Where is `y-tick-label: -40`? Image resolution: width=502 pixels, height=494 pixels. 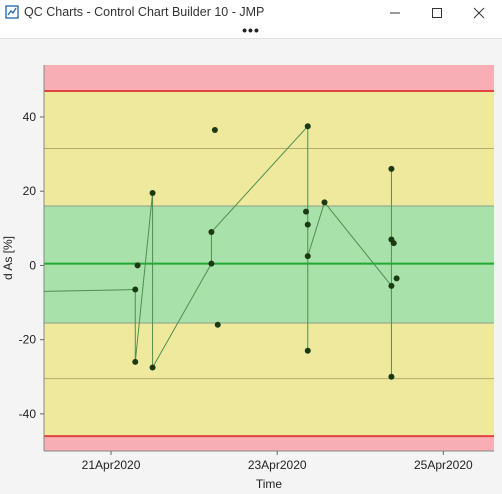
y-tick-label: -40 is located at coordinates (28, 414).